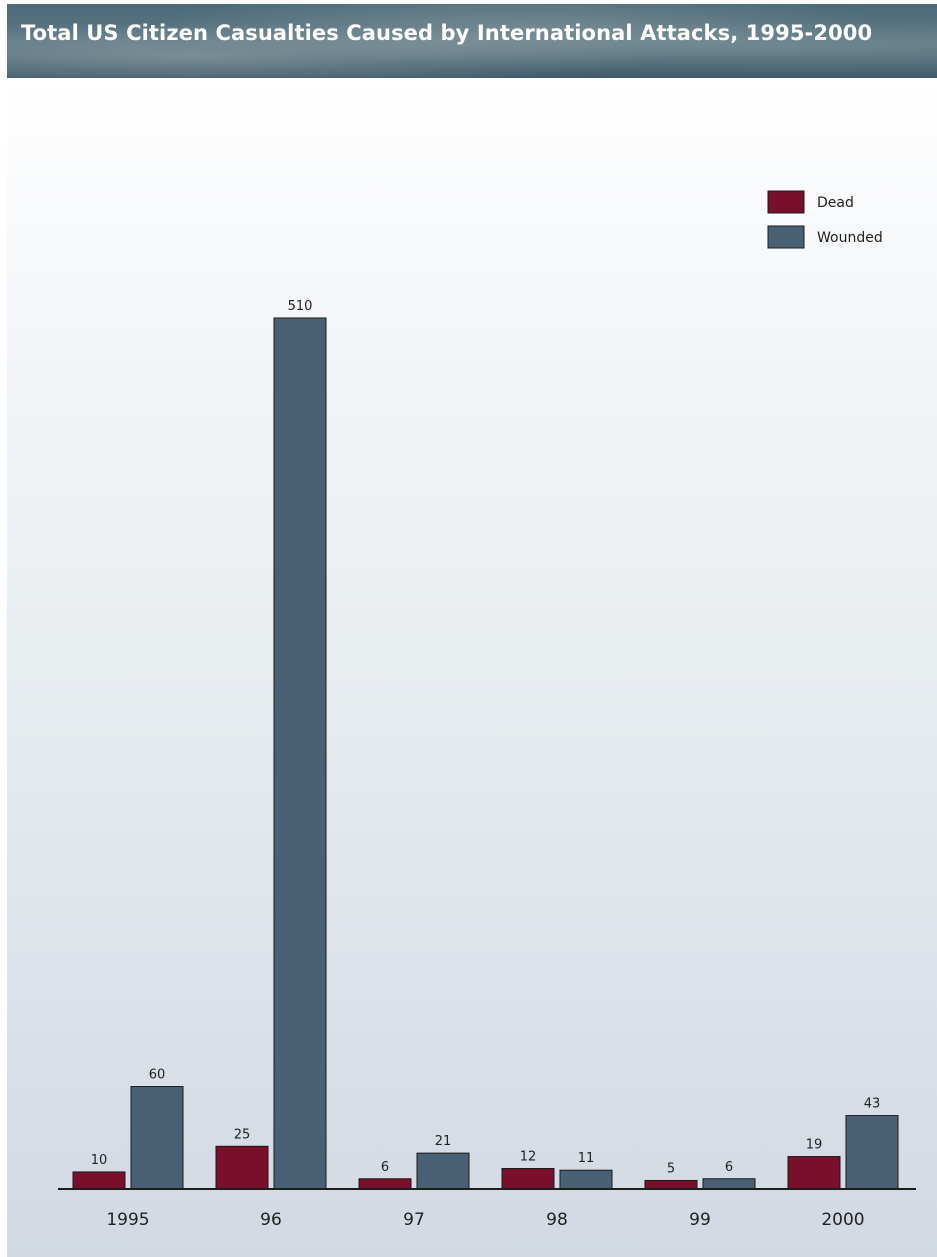  I want to click on legend-label-wounded: Wounded, so click(850, 238).